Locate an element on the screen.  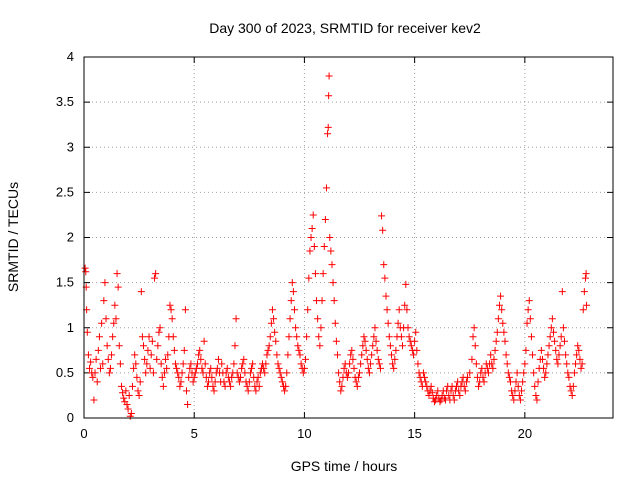
y-axis-label: SRMTID / TECUs is located at coordinates (13, 237).